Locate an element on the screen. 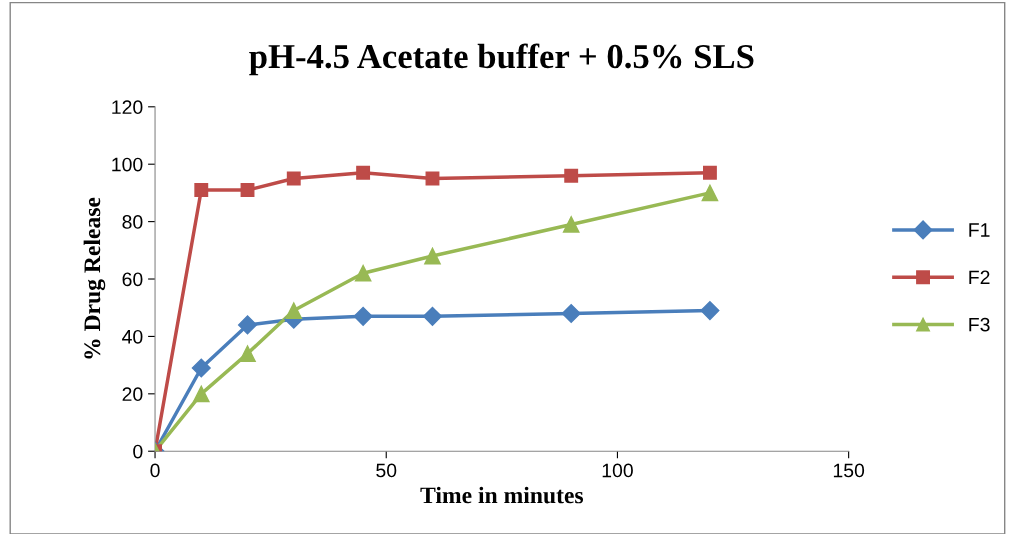  x-tick-label: 100 is located at coordinates (617, 470).